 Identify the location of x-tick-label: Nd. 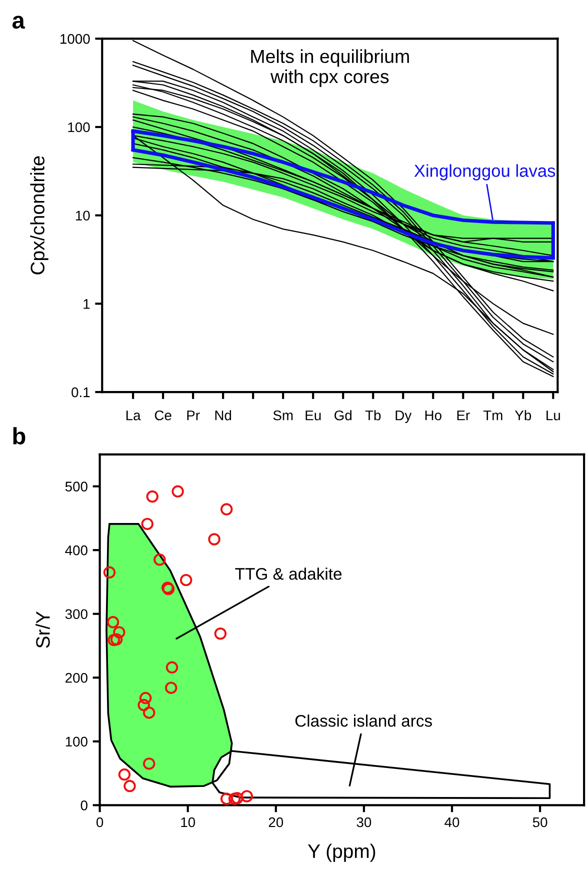
(223, 415).